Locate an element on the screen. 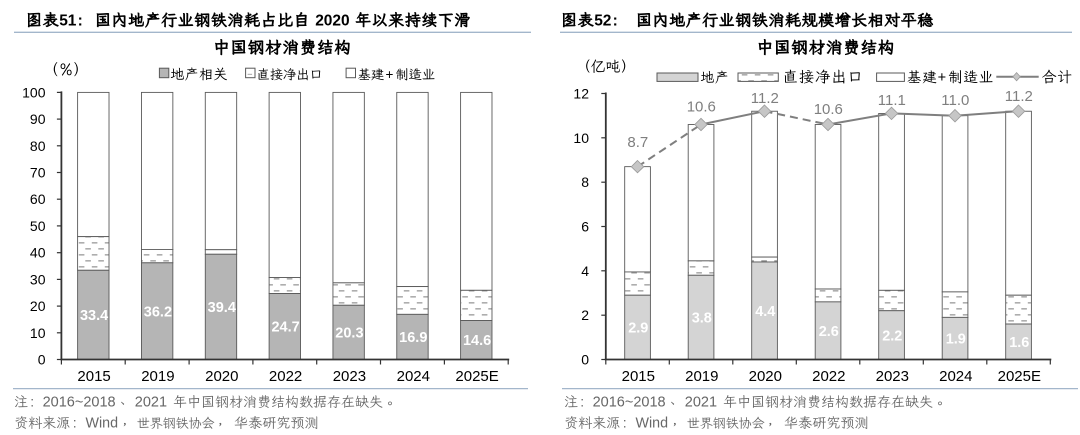 The height and width of the screenshot is (435, 1080). svg-text: 8.7 is located at coordinates (637, 142).